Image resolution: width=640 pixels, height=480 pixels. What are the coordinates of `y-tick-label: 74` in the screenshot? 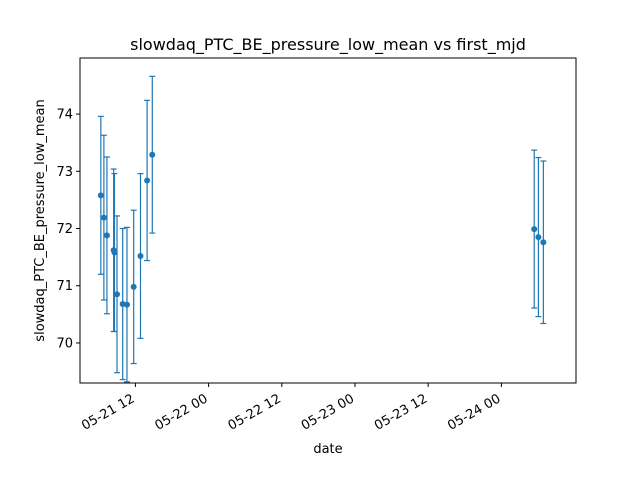 It's located at (64, 115).